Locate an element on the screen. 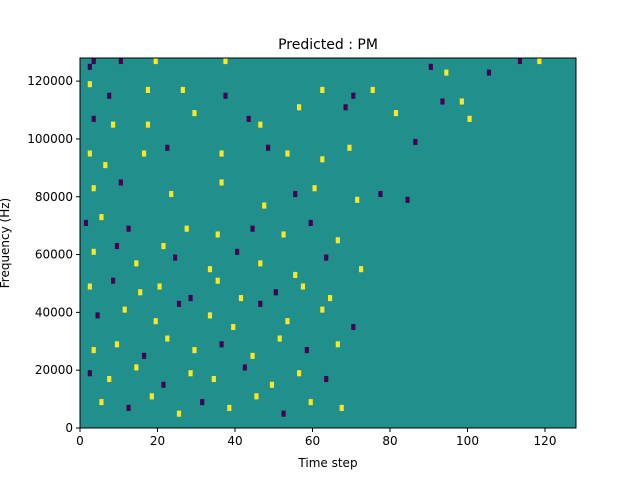 This screenshot has width=640, height=480. y-axis-ticks: 0 20000 40000 60000 80000 100000 120000 is located at coordinates (53, 254).